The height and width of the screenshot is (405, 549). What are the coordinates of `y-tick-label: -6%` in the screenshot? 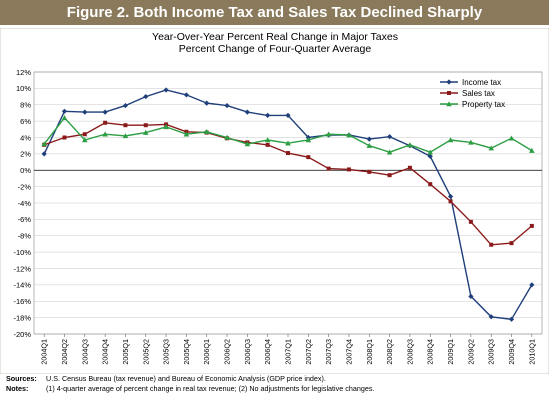 It's located at (25, 219).